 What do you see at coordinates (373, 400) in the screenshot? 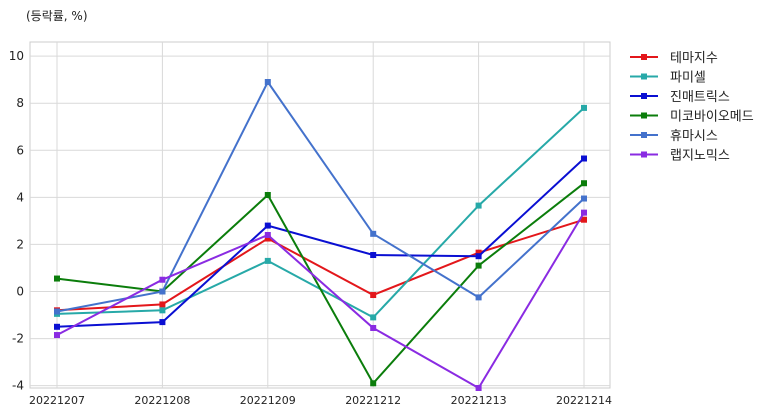
I see `x-tick-label: 20221212` at bounding box center [373, 400].